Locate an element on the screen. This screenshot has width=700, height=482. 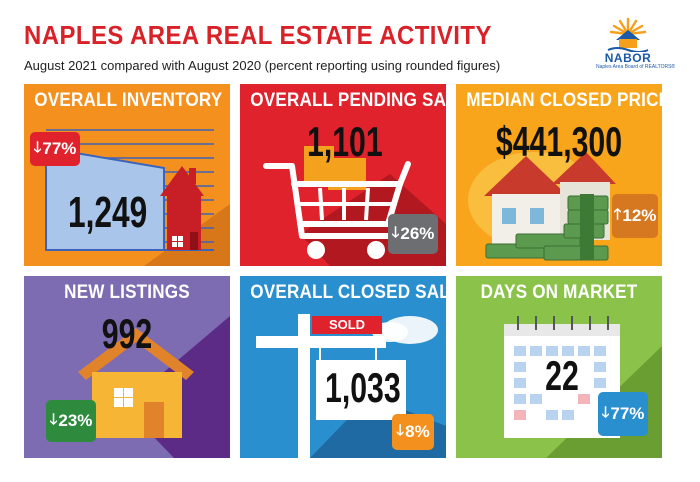
change-value: 12% is located at coordinates (639, 215).